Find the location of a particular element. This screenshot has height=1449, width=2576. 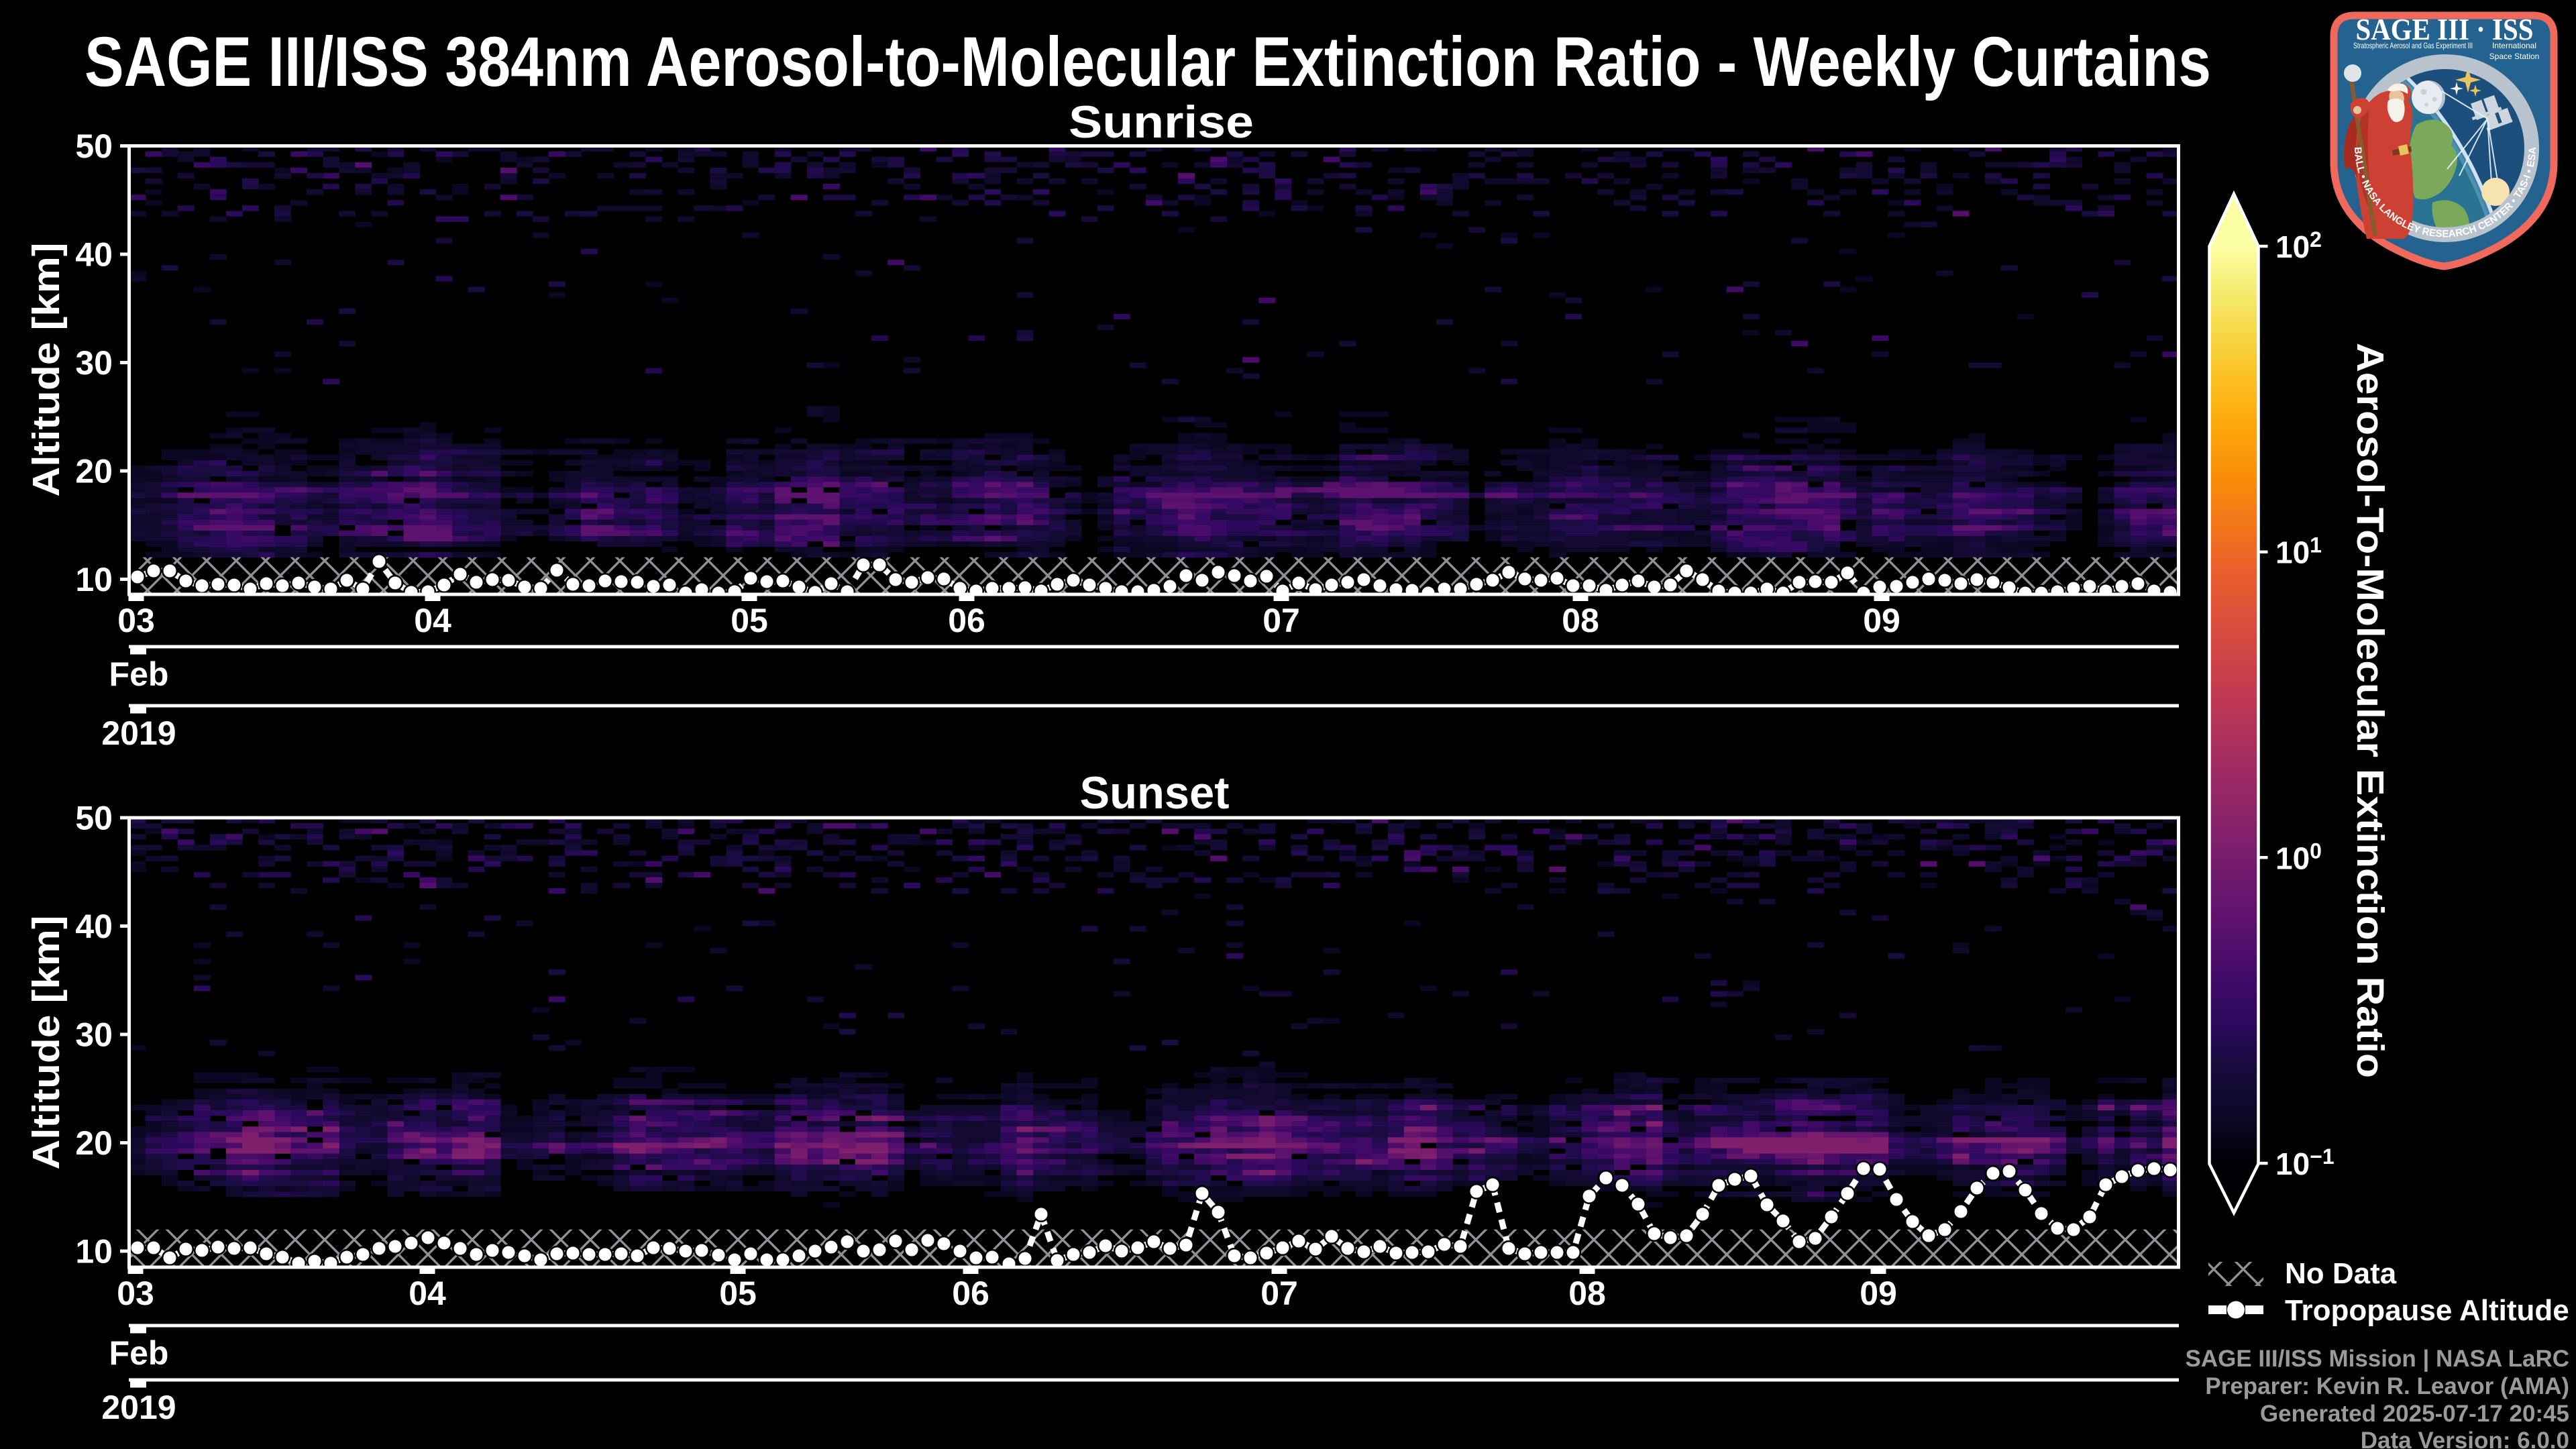

svg-text:Preparer: Kevin R. Leavor (AMA: Preparer: Kevin R. Leavor (AMA) is located at coordinates (2387, 1386).